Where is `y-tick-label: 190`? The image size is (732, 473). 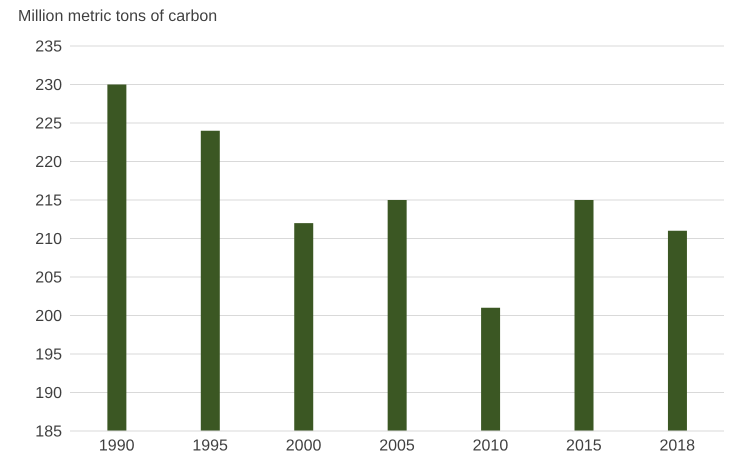 y-tick-label: 190 is located at coordinates (48, 393).